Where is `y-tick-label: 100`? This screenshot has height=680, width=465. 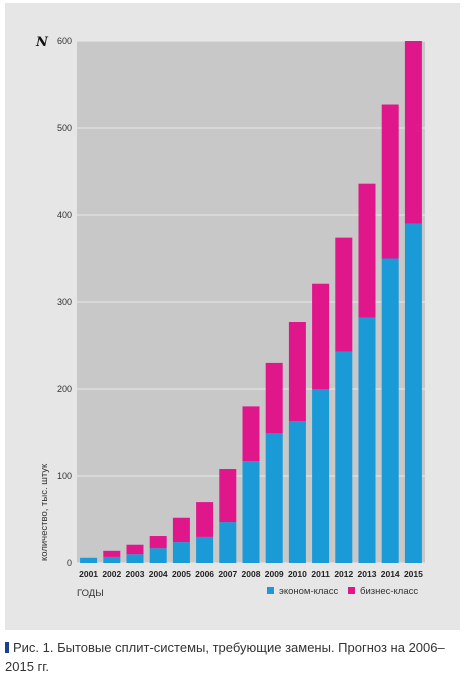
y-tick-label: 100 is located at coordinates (64, 476).